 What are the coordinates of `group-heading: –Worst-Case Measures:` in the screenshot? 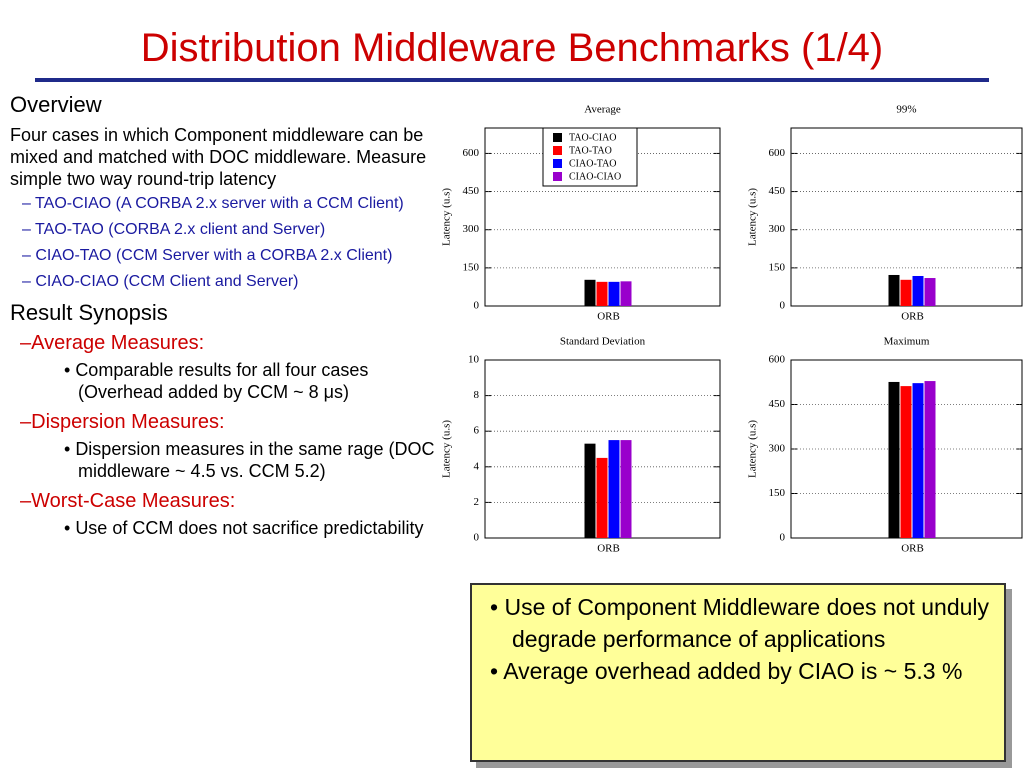 It's located at (128, 501).